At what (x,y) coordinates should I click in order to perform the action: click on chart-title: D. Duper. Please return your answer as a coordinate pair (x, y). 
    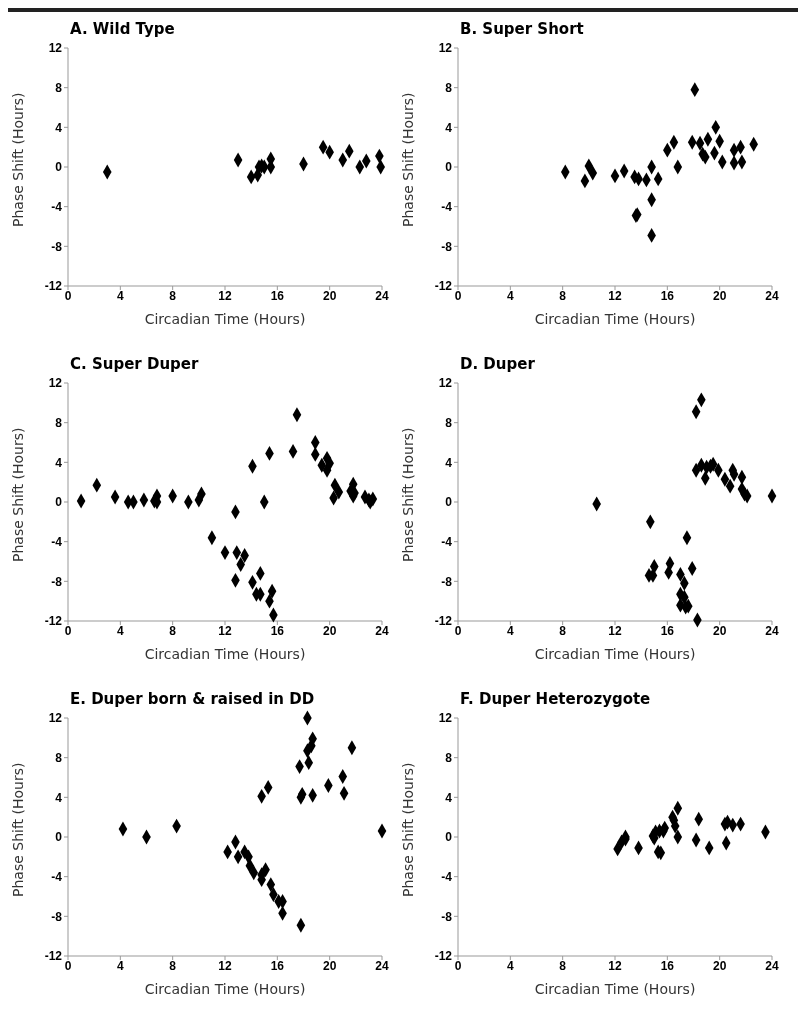
    Looking at the image, I should click on (497, 364).